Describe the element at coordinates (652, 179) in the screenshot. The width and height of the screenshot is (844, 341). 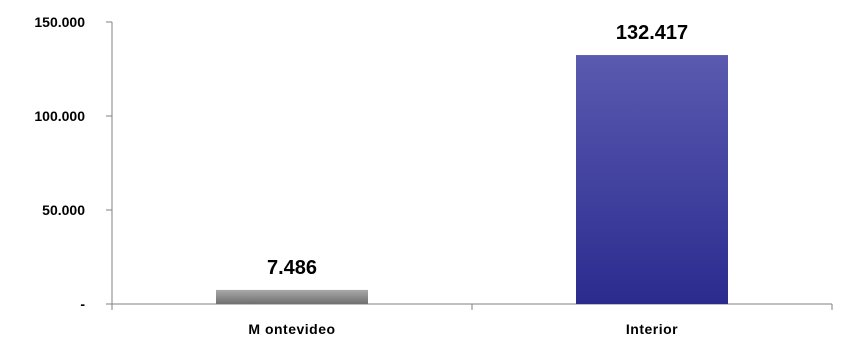
I see `bar-interior` at that location.